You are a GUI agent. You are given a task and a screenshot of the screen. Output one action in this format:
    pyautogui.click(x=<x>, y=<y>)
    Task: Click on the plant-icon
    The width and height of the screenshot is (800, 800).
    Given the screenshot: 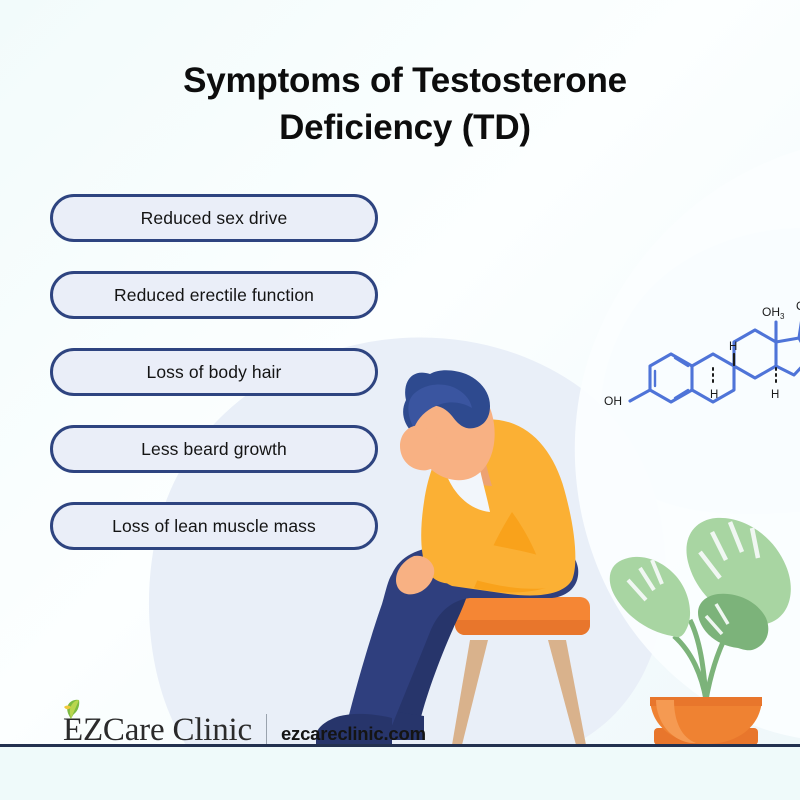 What is the action you would take?
    pyautogui.click(x=700, y=631)
    